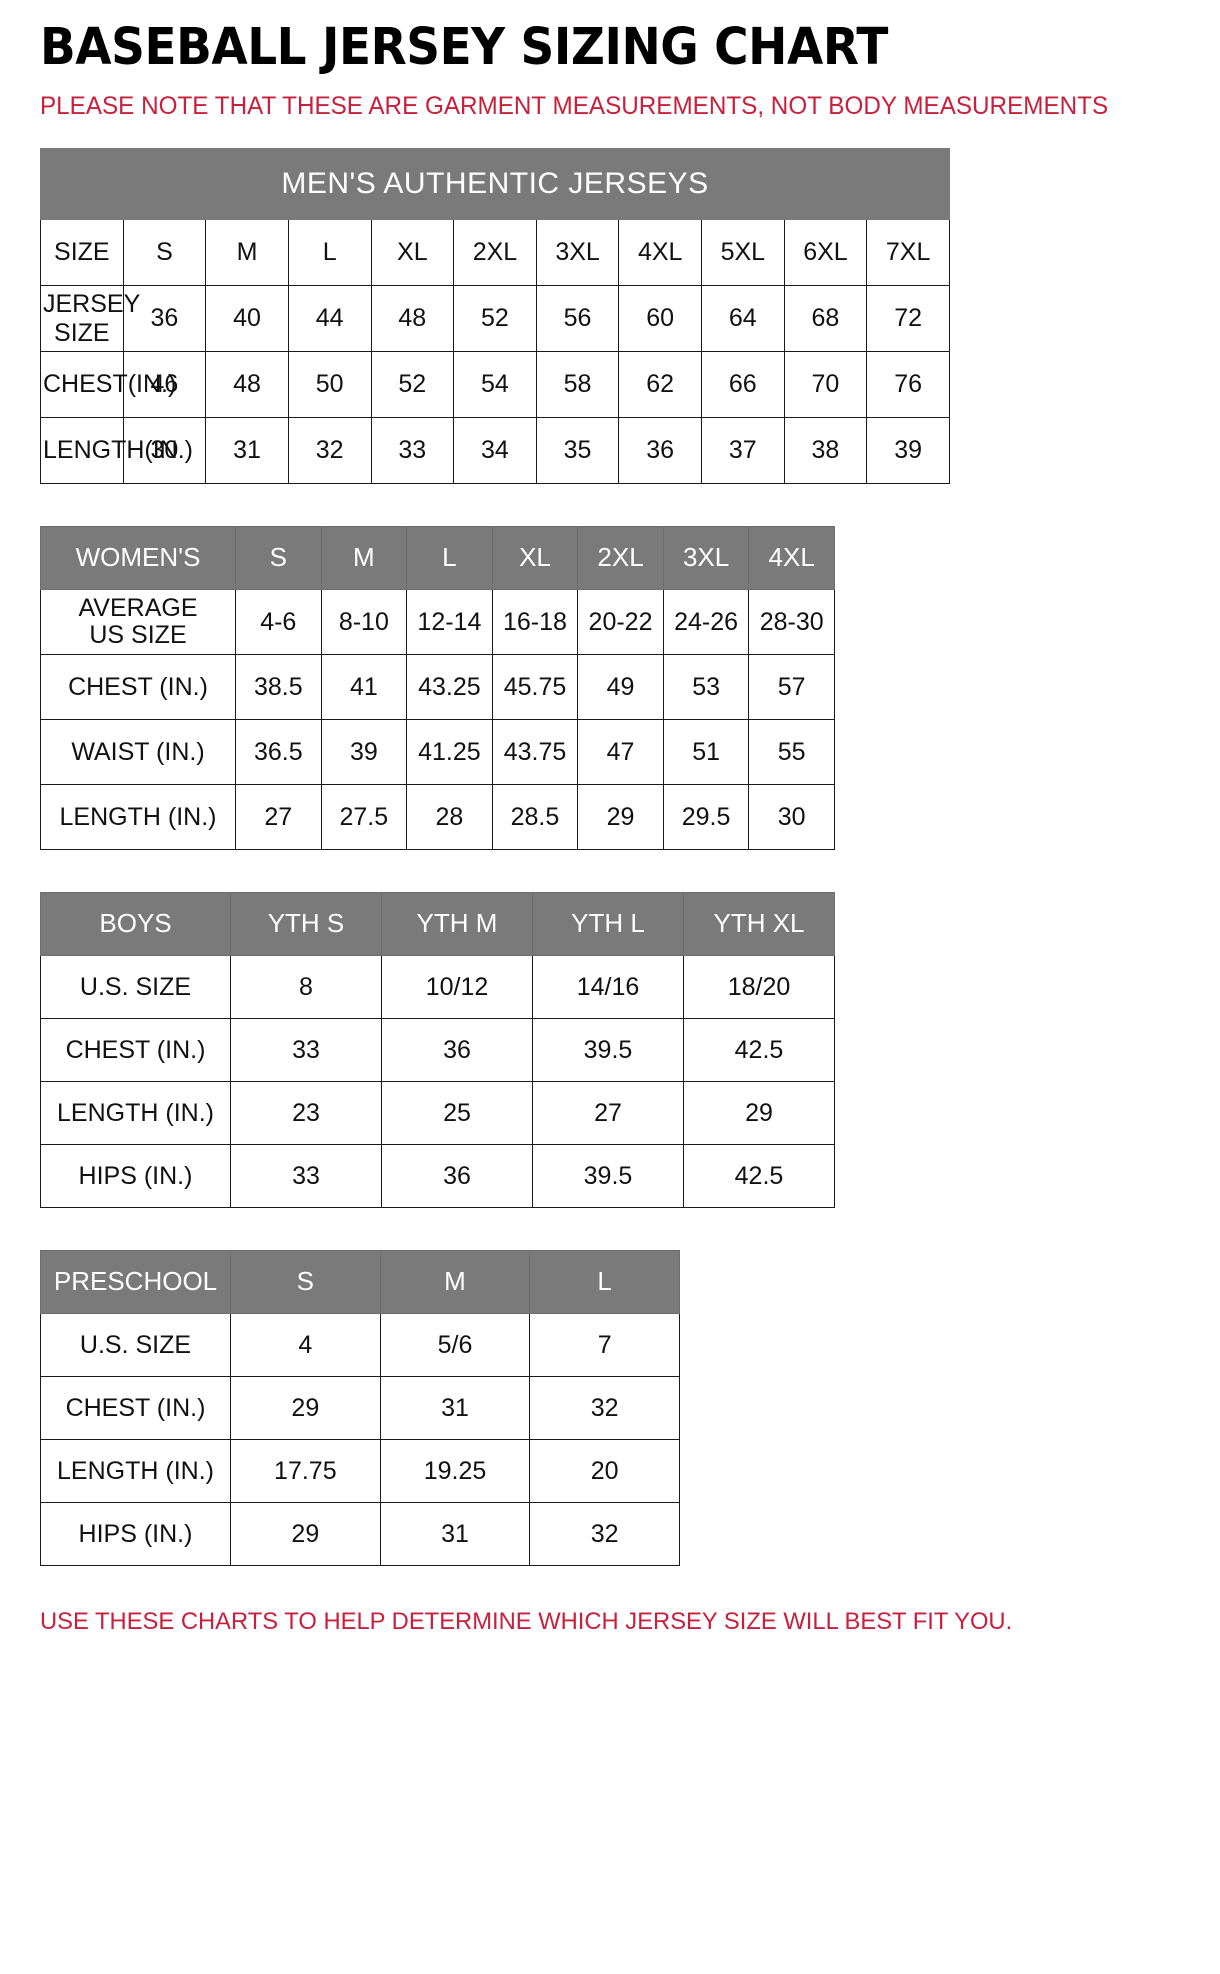 The image size is (1220, 1974). I want to click on table-row: U.S. SIZE 4 5/6 7, so click(360, 1345).